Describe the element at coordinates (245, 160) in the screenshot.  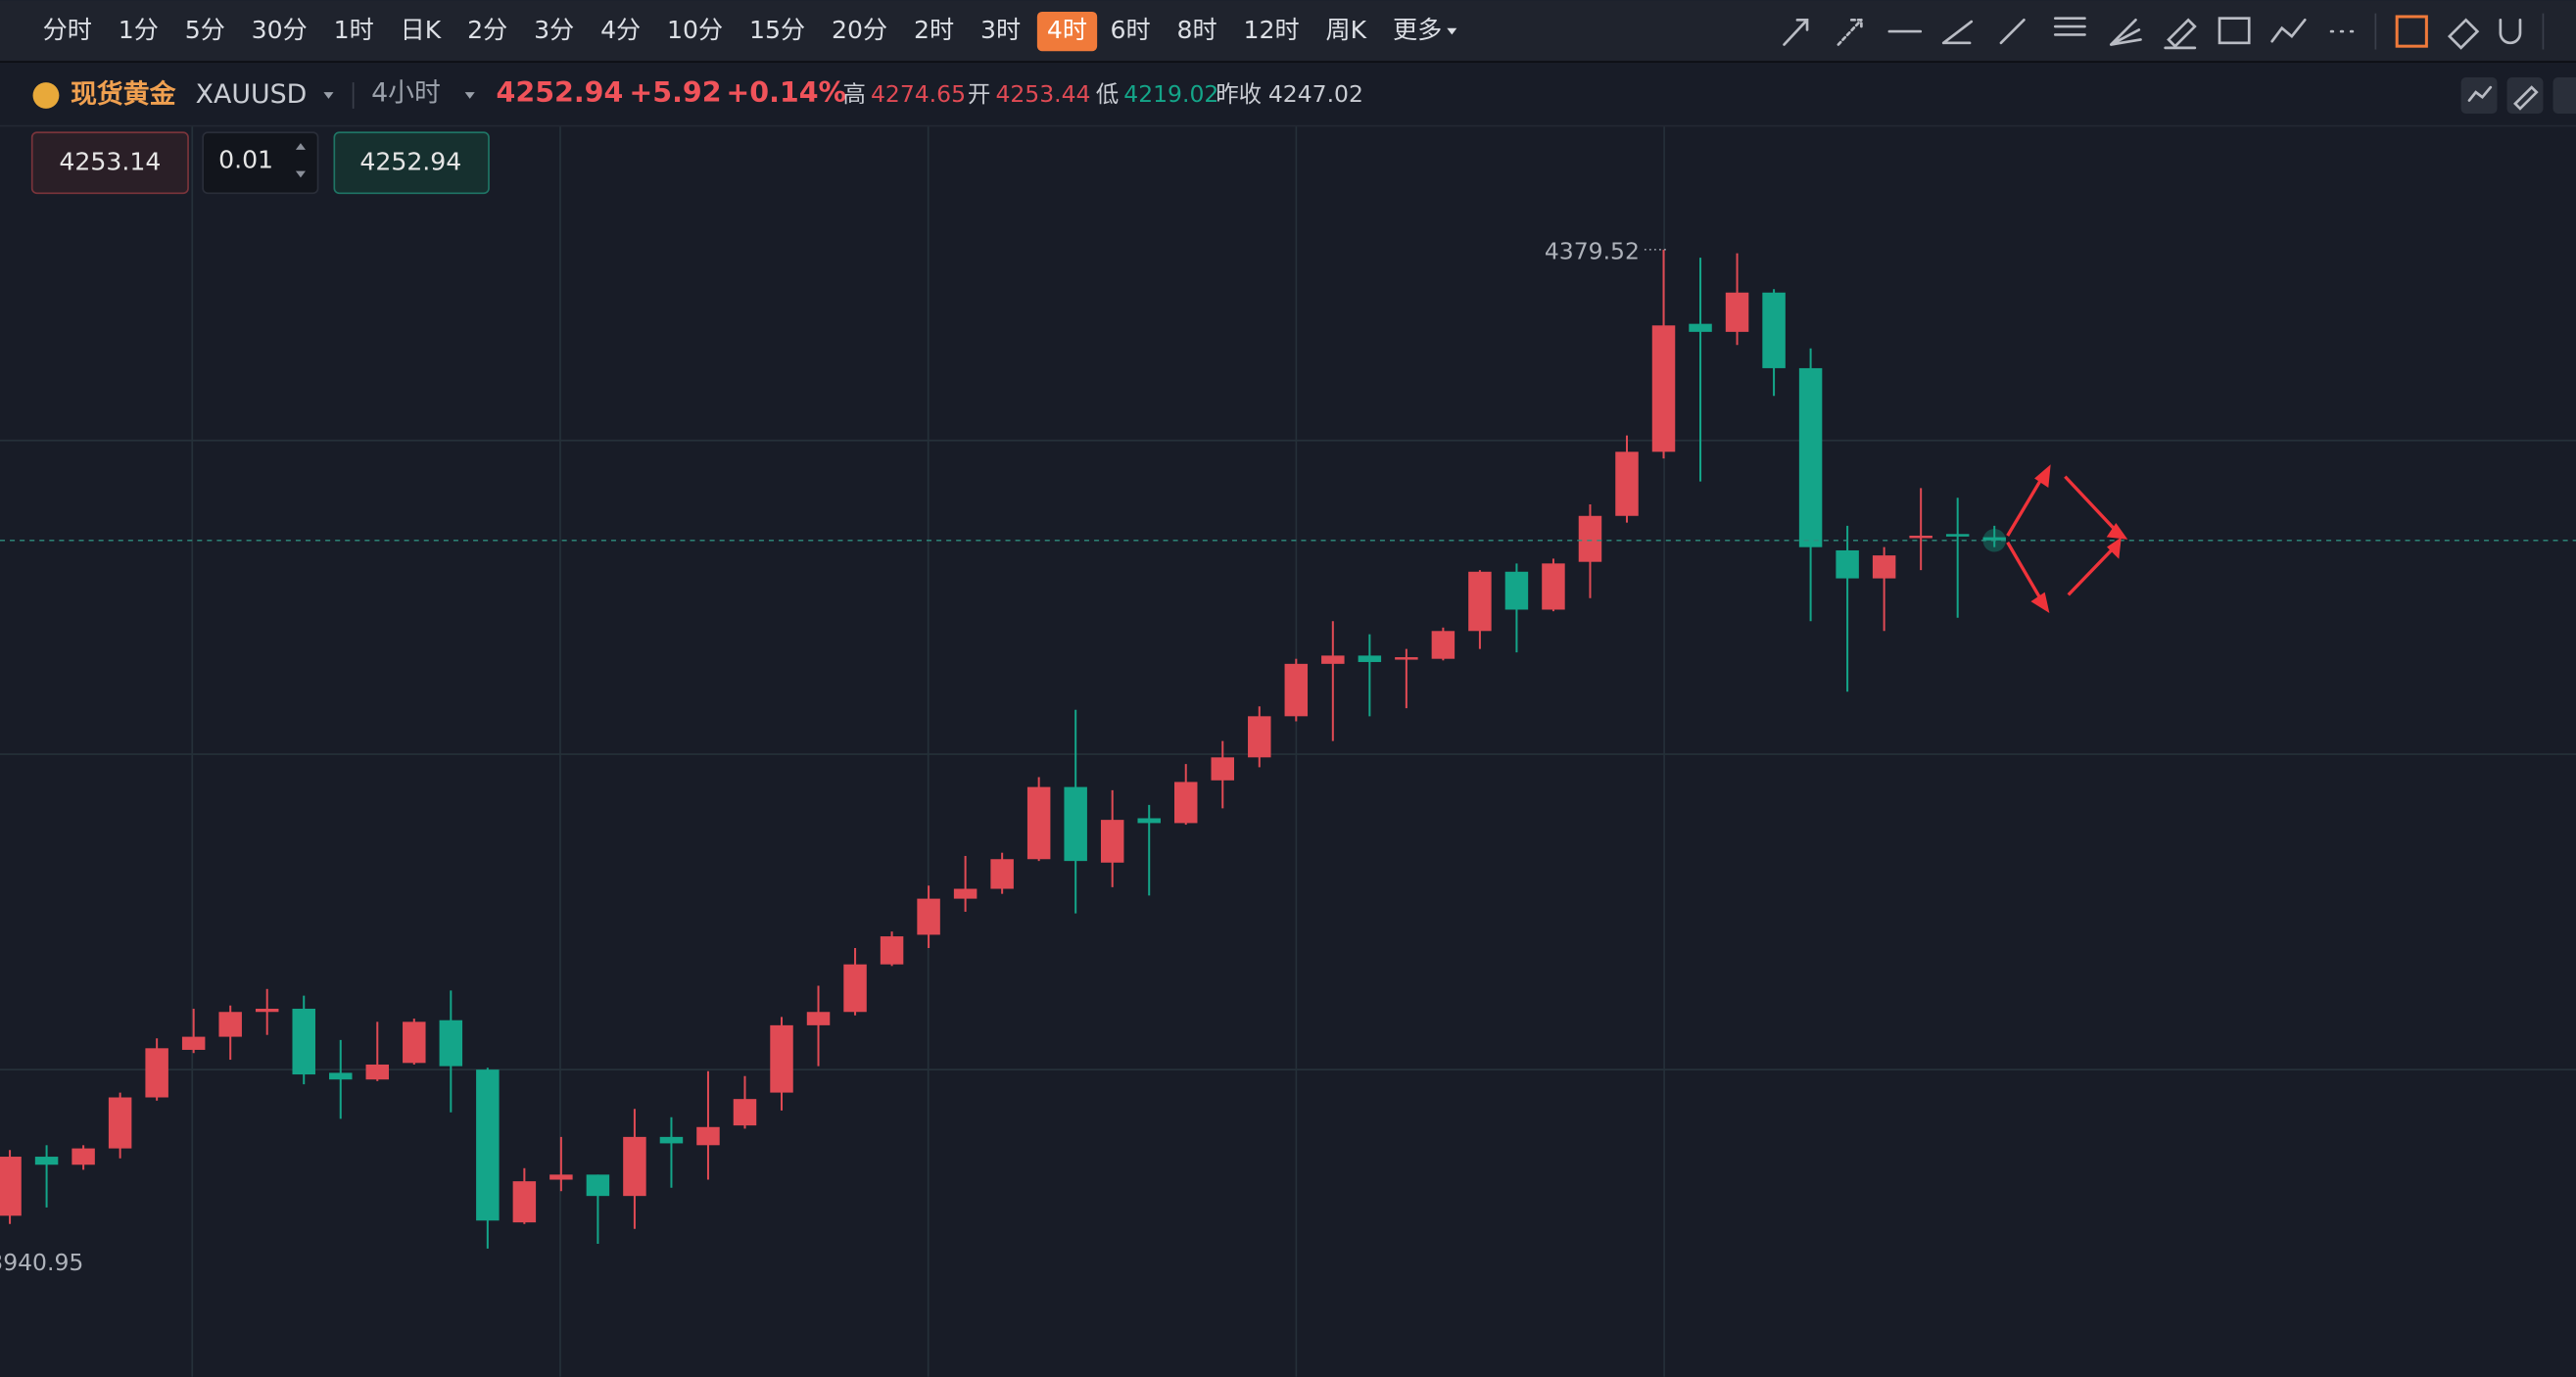
I see `quantity: 0.01` at that location.